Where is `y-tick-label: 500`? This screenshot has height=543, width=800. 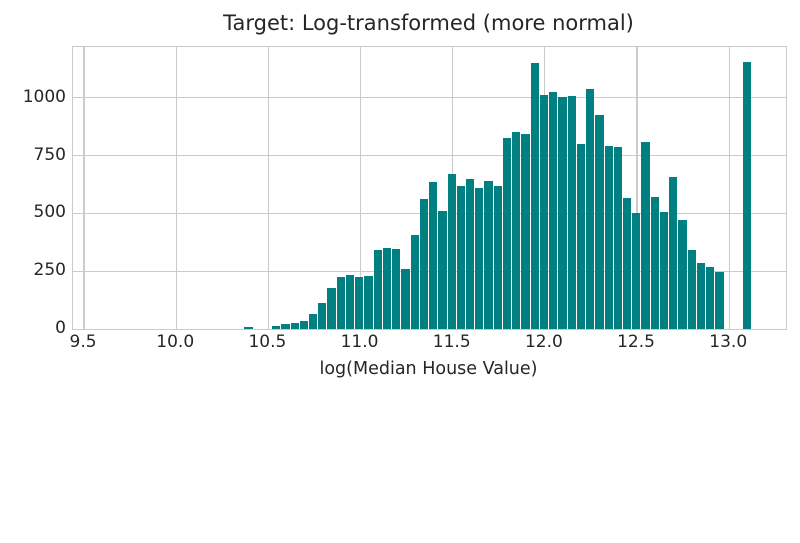
y-tick-label: 500 is located at coordinates (49, 212).